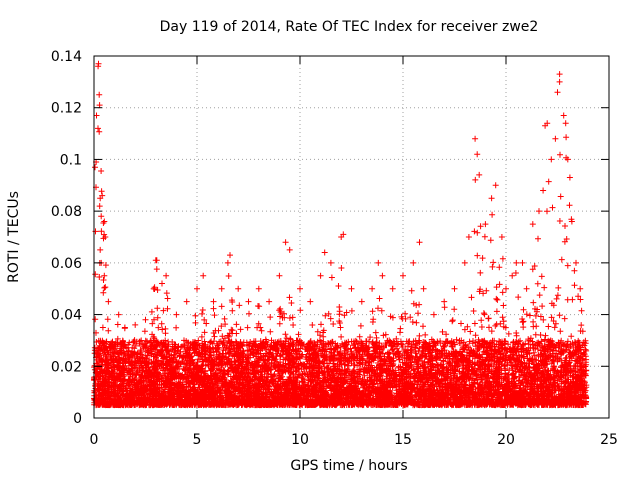  Describe the element at coordinates (197, 440) in the screenshot. I see `x-tick-label: 5` at that location.